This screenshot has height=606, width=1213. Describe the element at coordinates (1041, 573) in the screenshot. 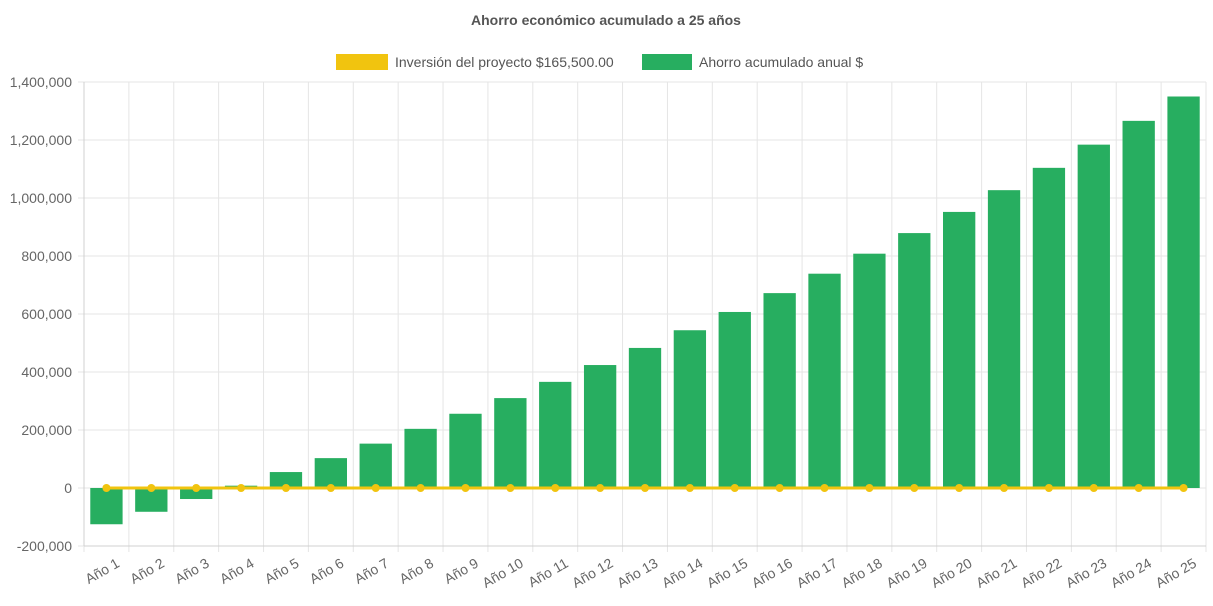

I see `x-tick-label: Año 22` at that location.